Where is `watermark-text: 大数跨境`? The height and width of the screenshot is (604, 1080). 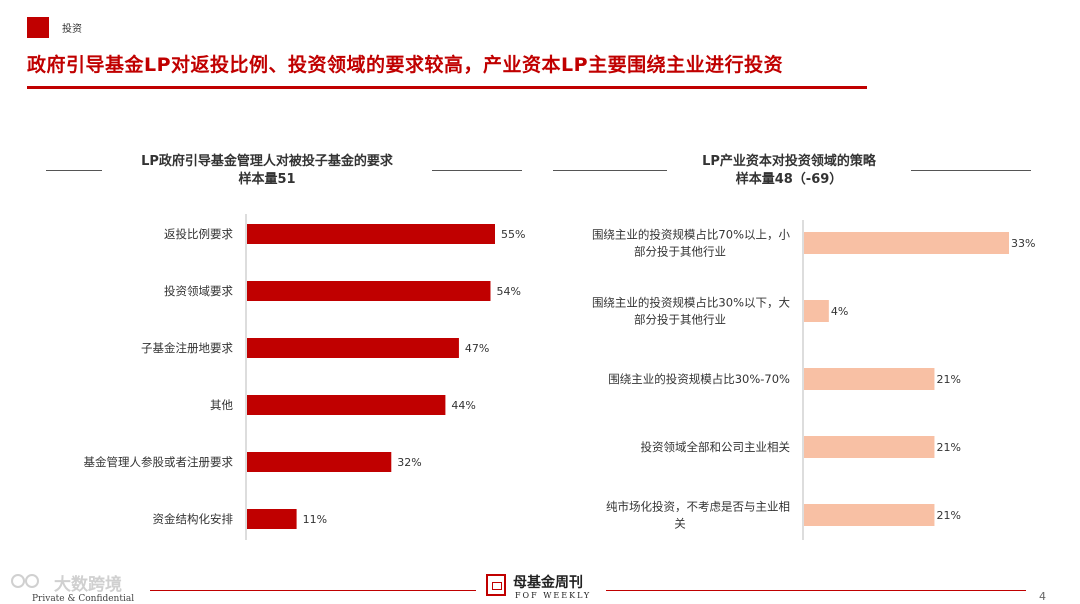 watermark-text: 大数跨境 is located at coordinates (88, 585).